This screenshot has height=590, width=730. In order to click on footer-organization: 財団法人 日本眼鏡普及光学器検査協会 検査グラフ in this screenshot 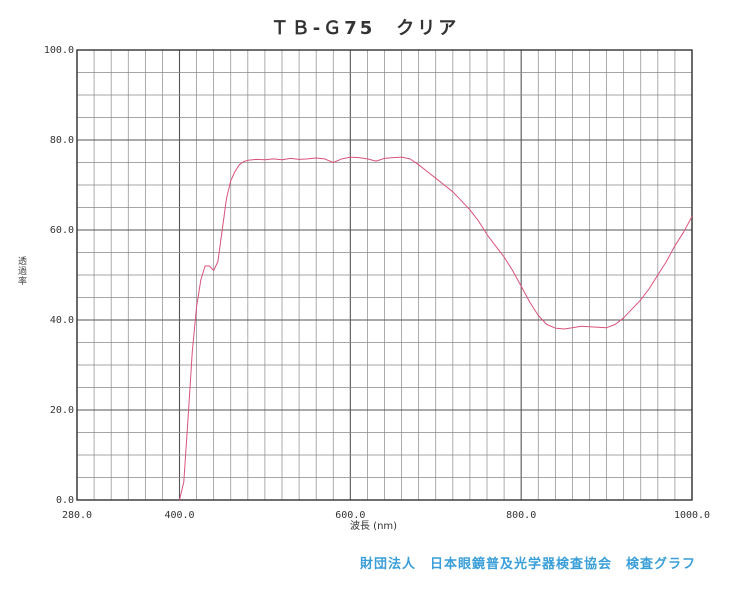, I will do `click(527, 564)`.